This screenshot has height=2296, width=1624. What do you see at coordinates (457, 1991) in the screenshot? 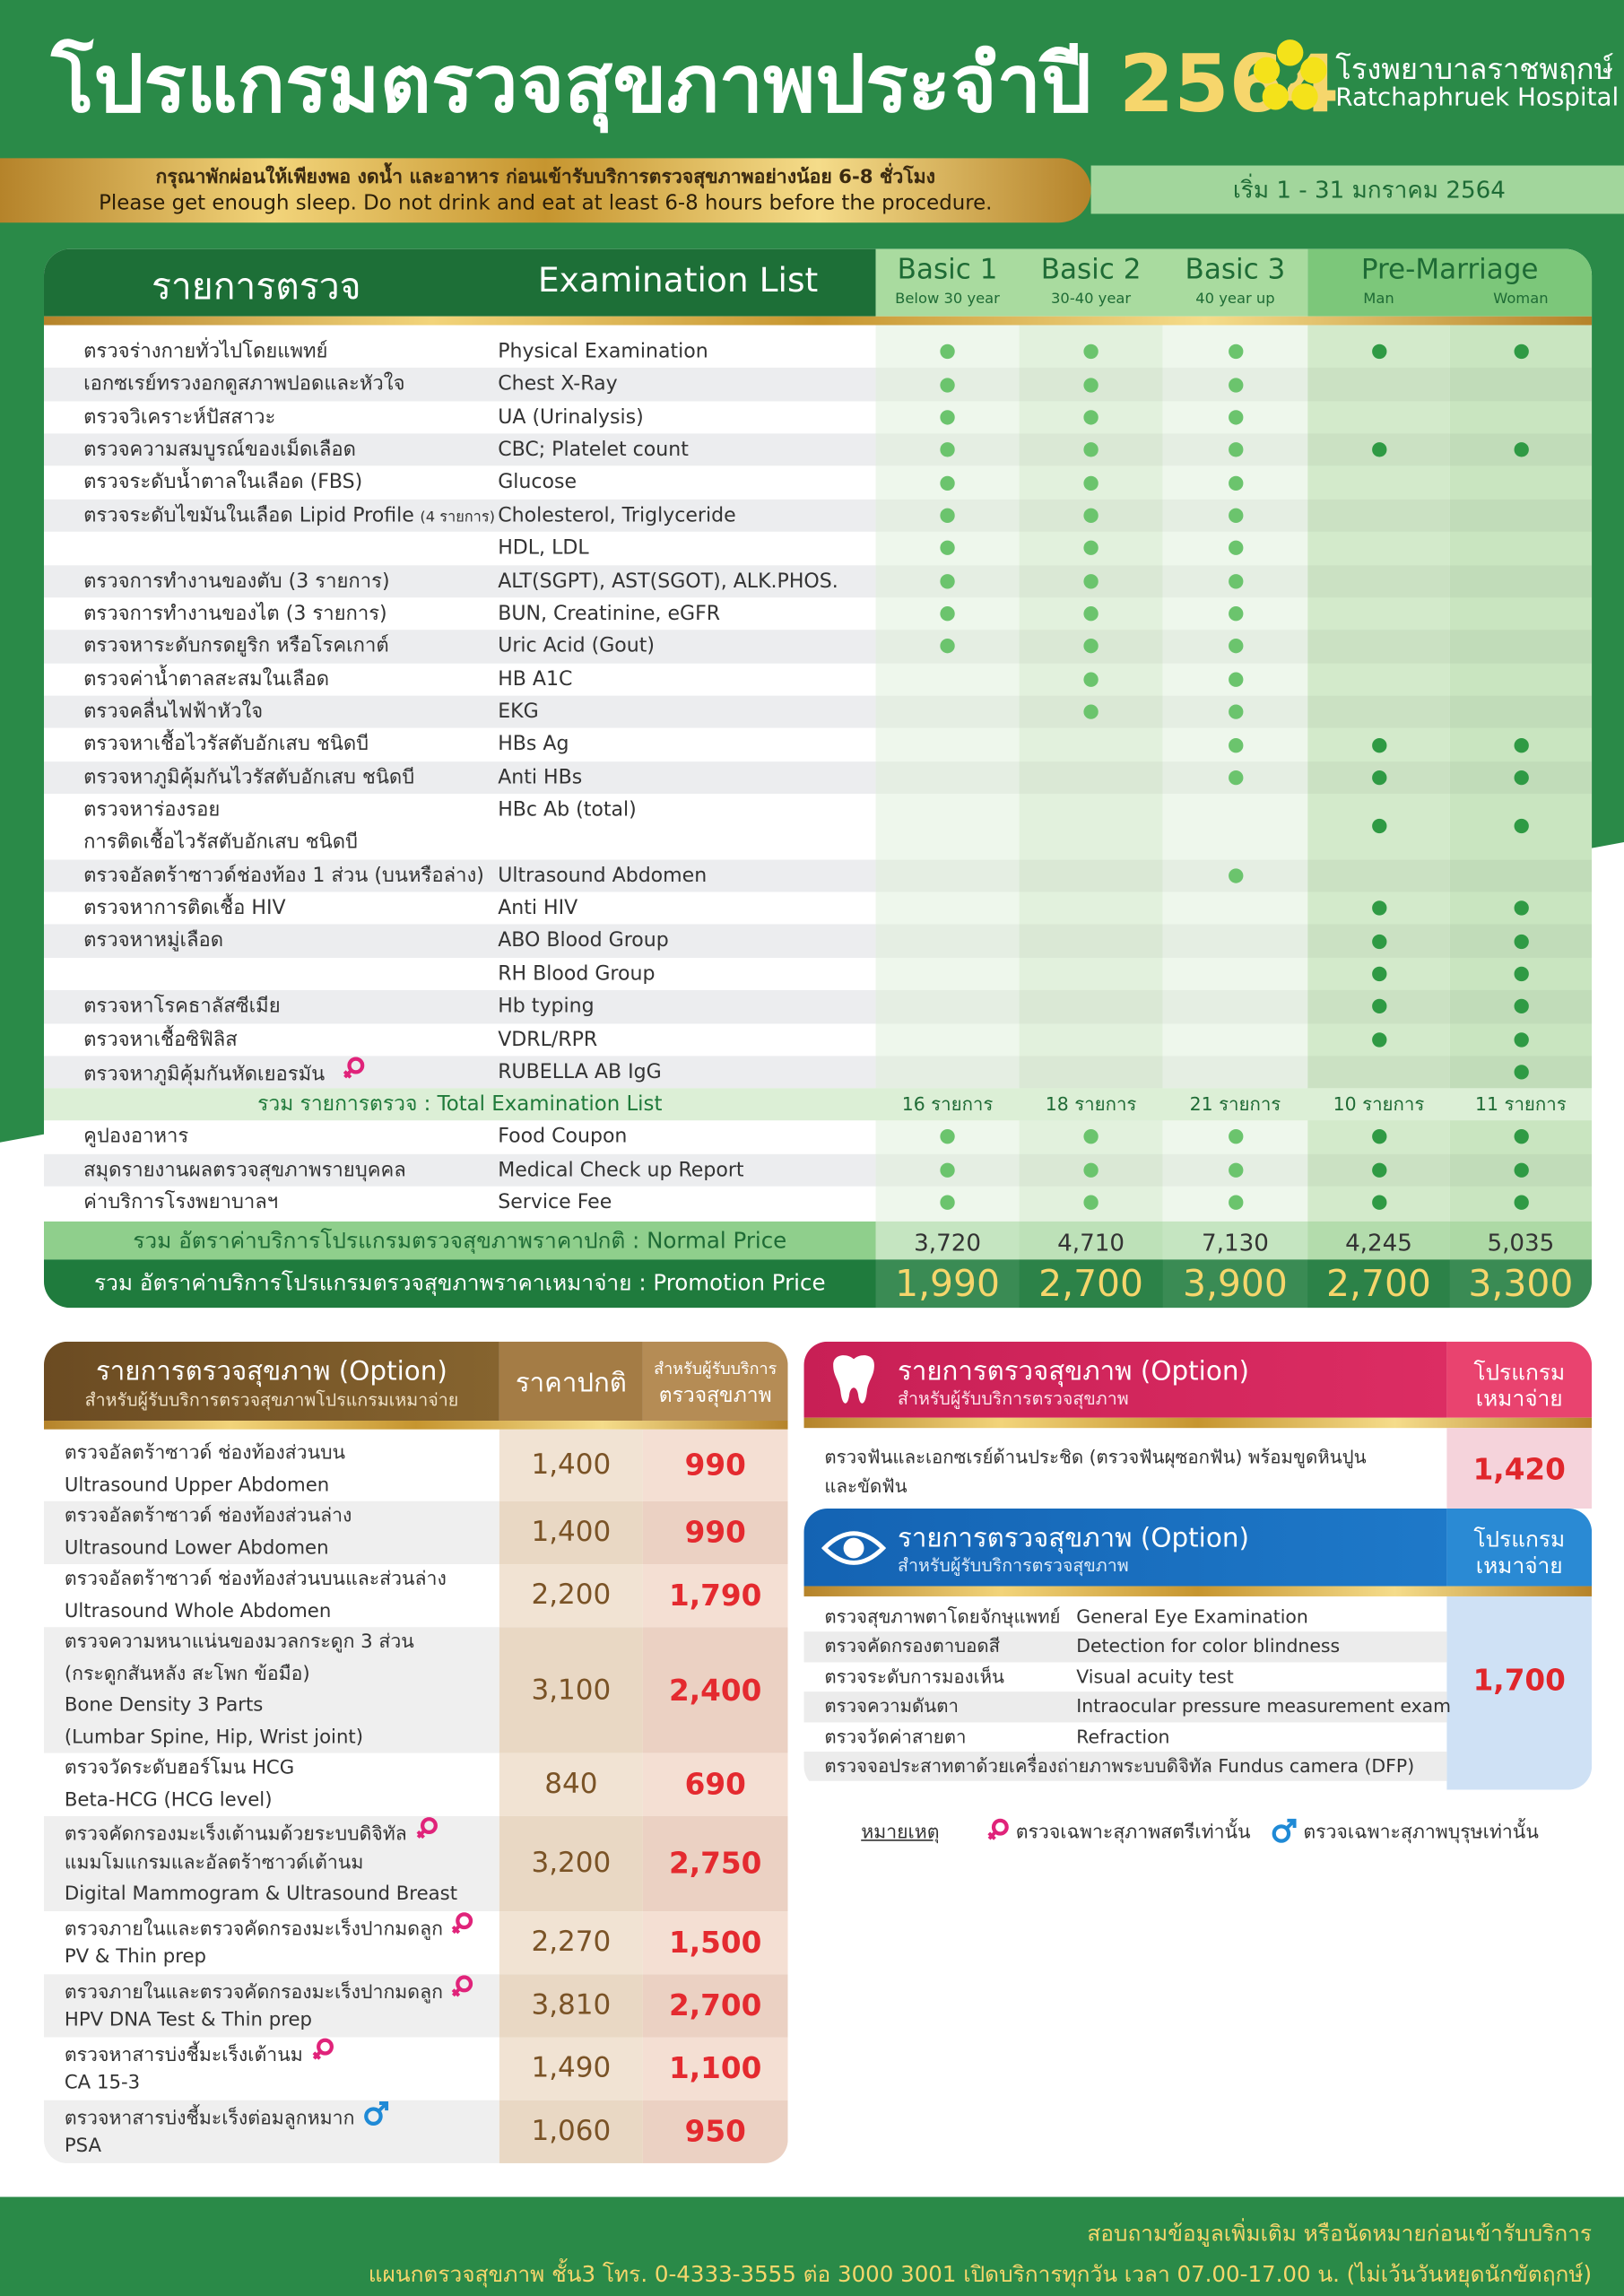
I see `symbol-cross` at bounding box center [457, 1991].